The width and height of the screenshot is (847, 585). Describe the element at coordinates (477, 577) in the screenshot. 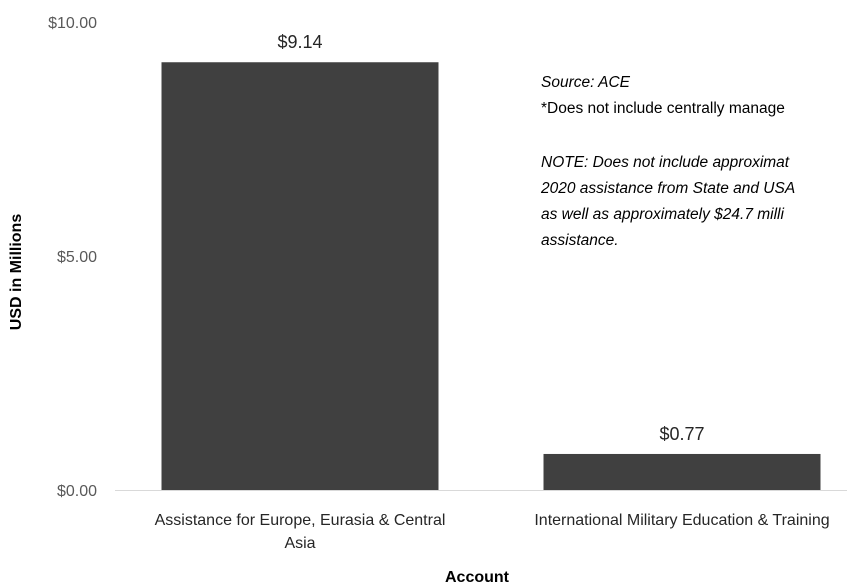

I see `x-axis-title: Account` at that location.